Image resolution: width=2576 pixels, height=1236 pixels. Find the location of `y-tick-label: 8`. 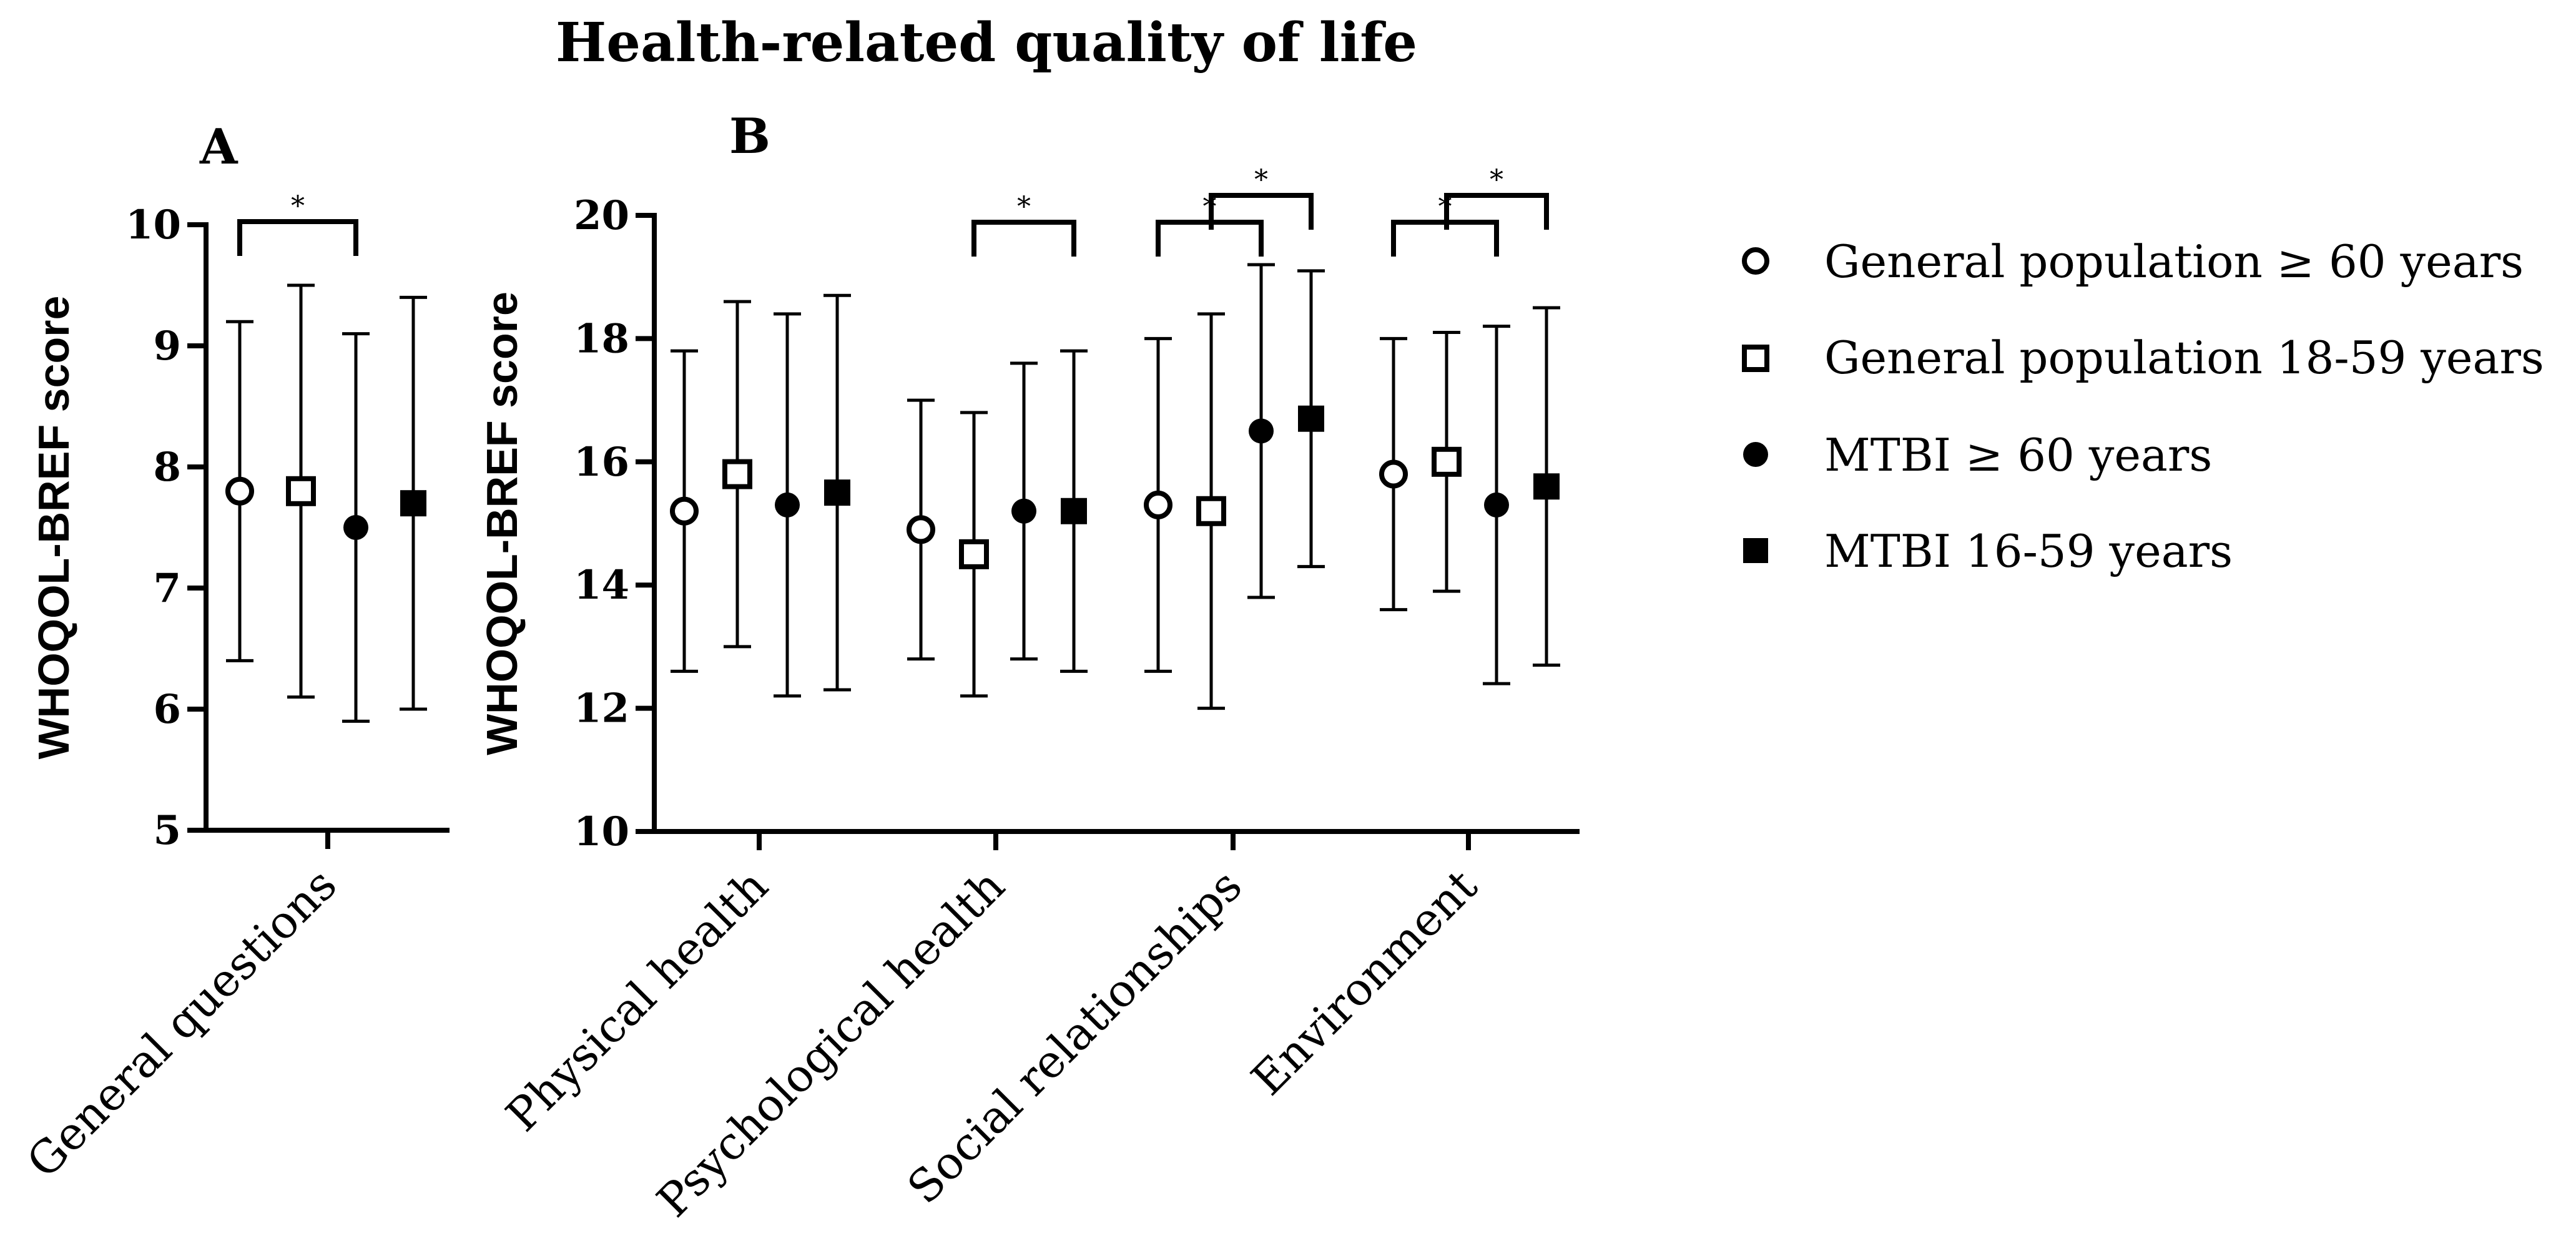

y-tick-label: 8 is located at coordinates (167, 468).